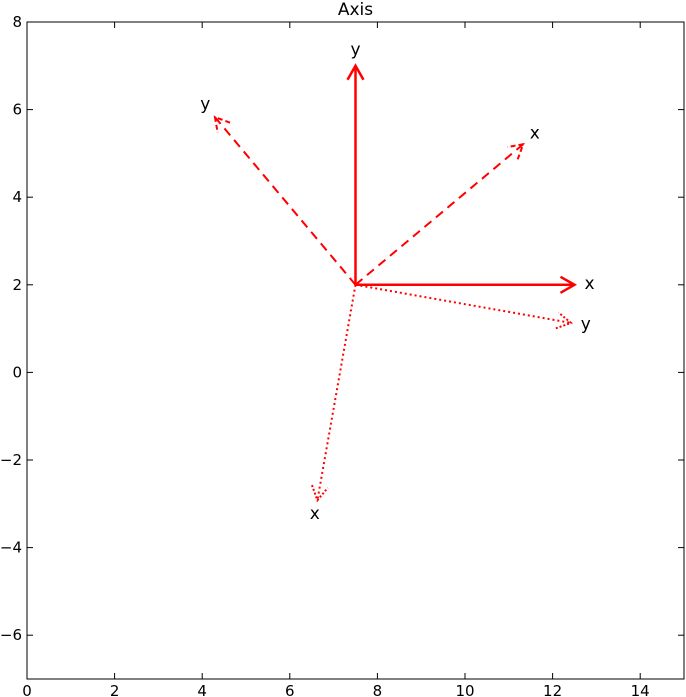 The height and width of the screenshot is (697, 686). What do you see at coordinates (27, 689) in the screenshot?
I see `x-tick-label: 0` at bounding box center [27, 689].